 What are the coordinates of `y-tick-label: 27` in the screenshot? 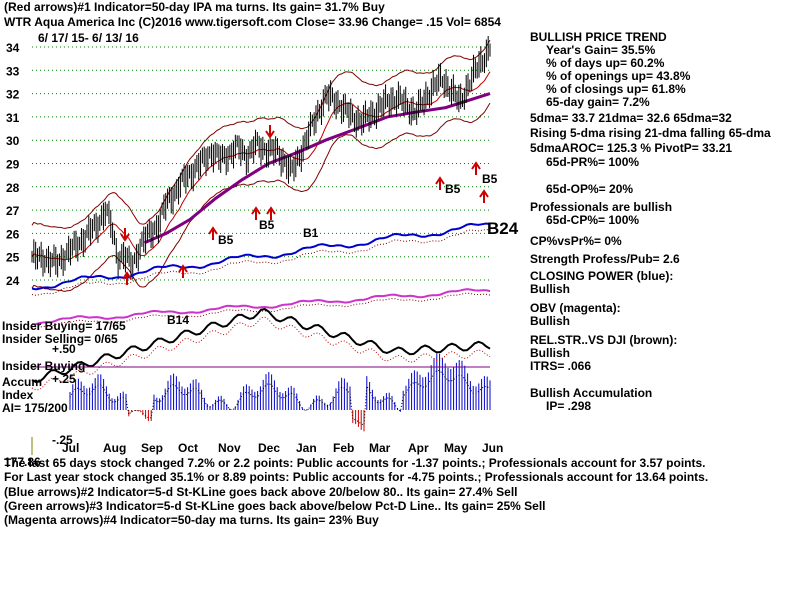 It's located at (13, 211).